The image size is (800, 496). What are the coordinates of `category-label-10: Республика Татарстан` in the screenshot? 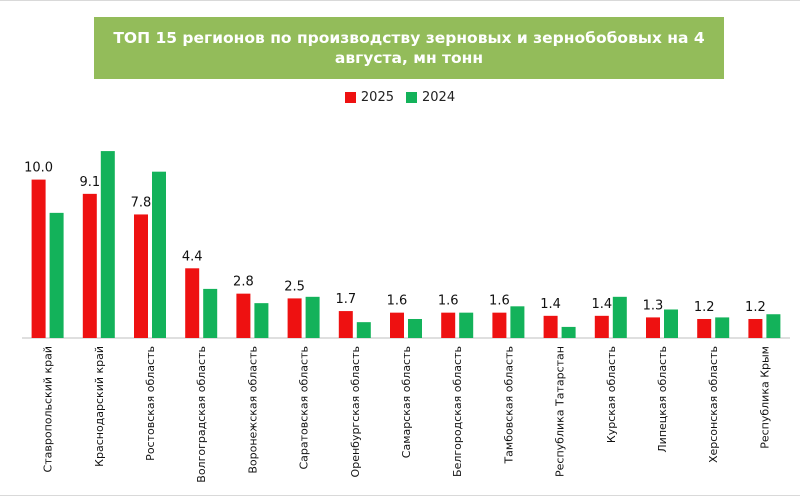 It's located at (560, 411).